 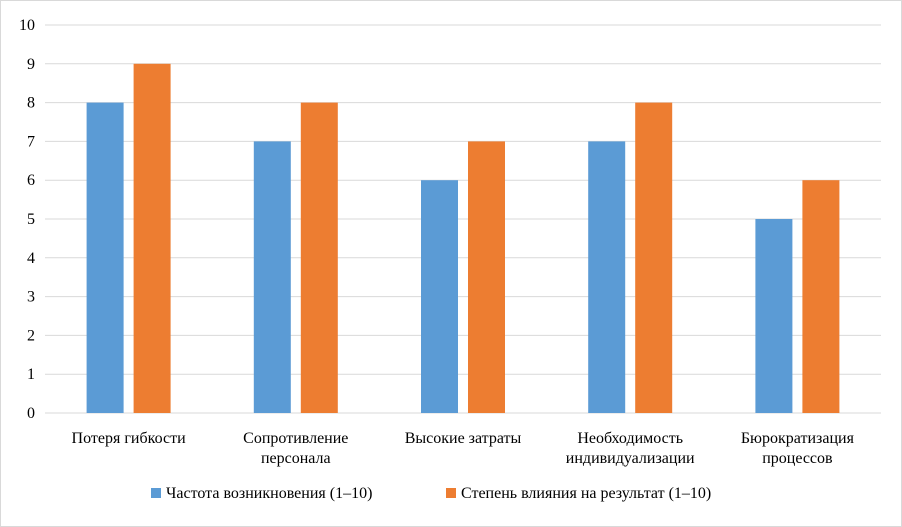 I want to click on x-tick-label: Необходимость индивидуализации, so click(x=630, y=448).